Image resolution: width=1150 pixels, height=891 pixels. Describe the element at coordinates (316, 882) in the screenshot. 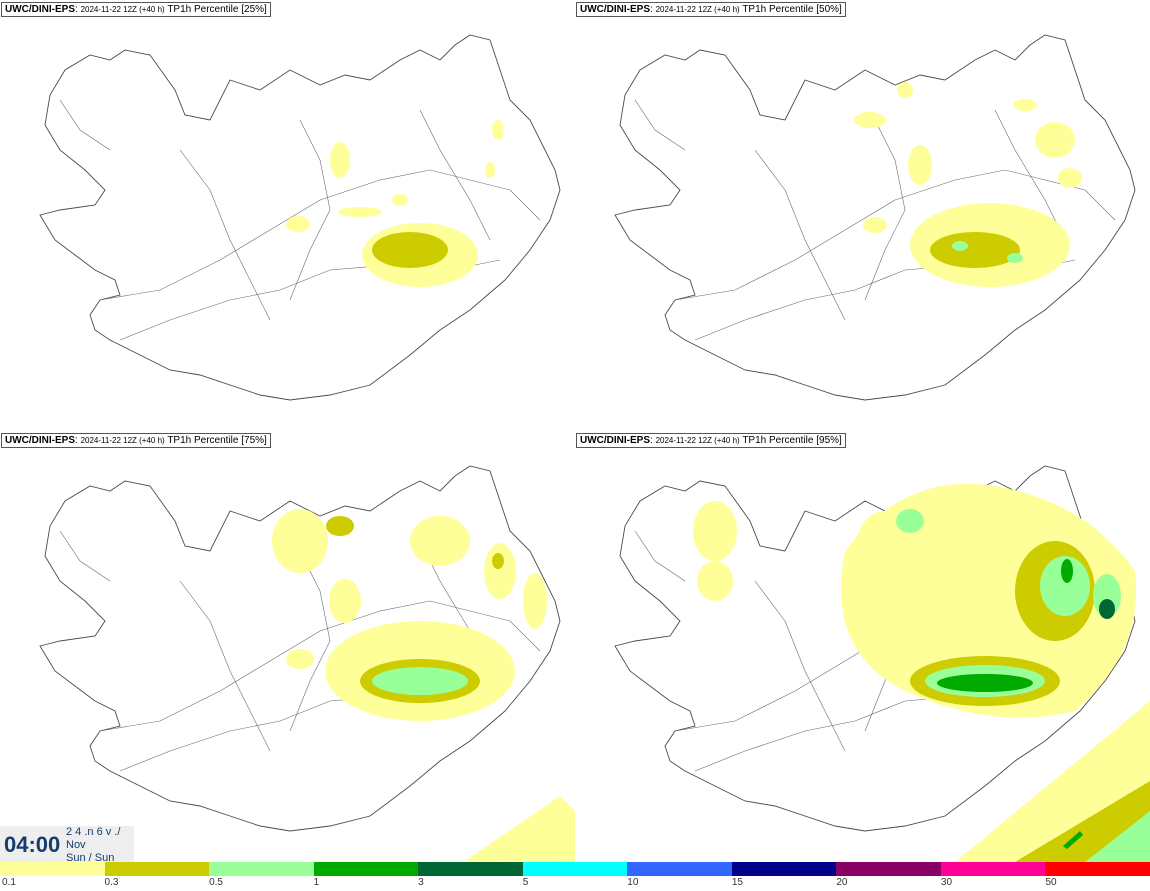

I see `legend-tick-label: 1` at that location.